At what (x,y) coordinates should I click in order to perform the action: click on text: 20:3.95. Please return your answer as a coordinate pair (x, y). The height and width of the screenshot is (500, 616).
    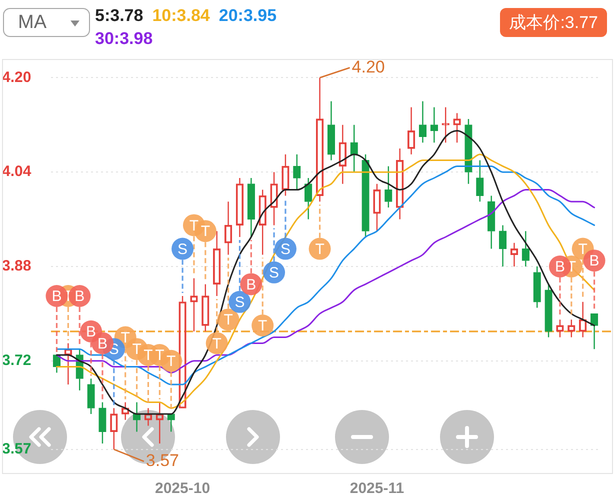
    Looking at the image, I should click on (247, 16).